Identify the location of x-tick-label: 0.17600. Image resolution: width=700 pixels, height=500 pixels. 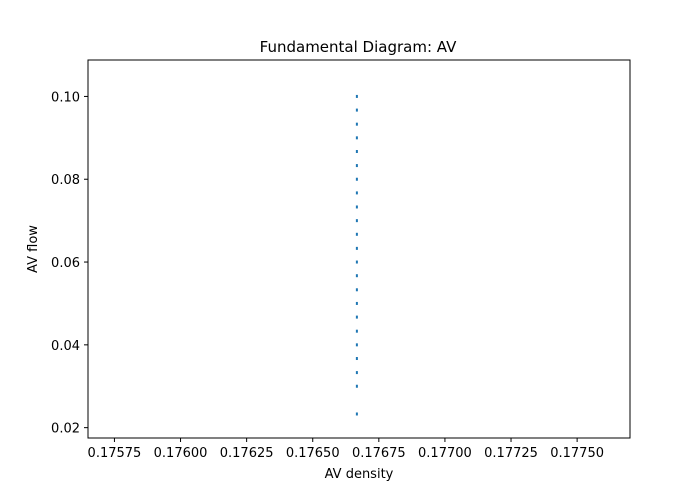
(181, 453).